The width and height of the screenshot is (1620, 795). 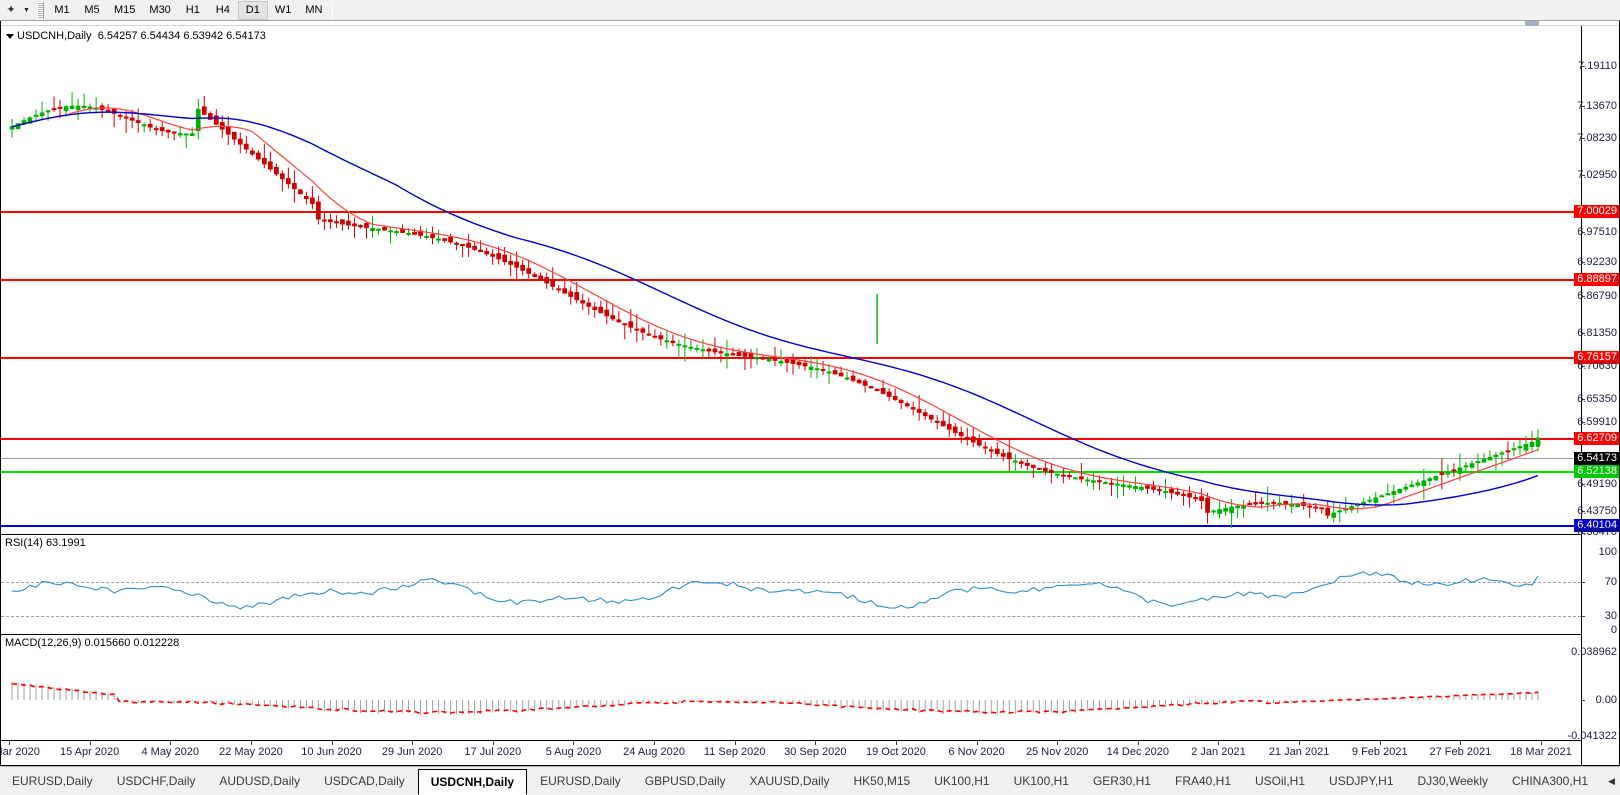 What do you see at coordinates (26, 10) in the screenshot?
I see `chevron-down-icon: ▼` at bounding box center [26, 10].